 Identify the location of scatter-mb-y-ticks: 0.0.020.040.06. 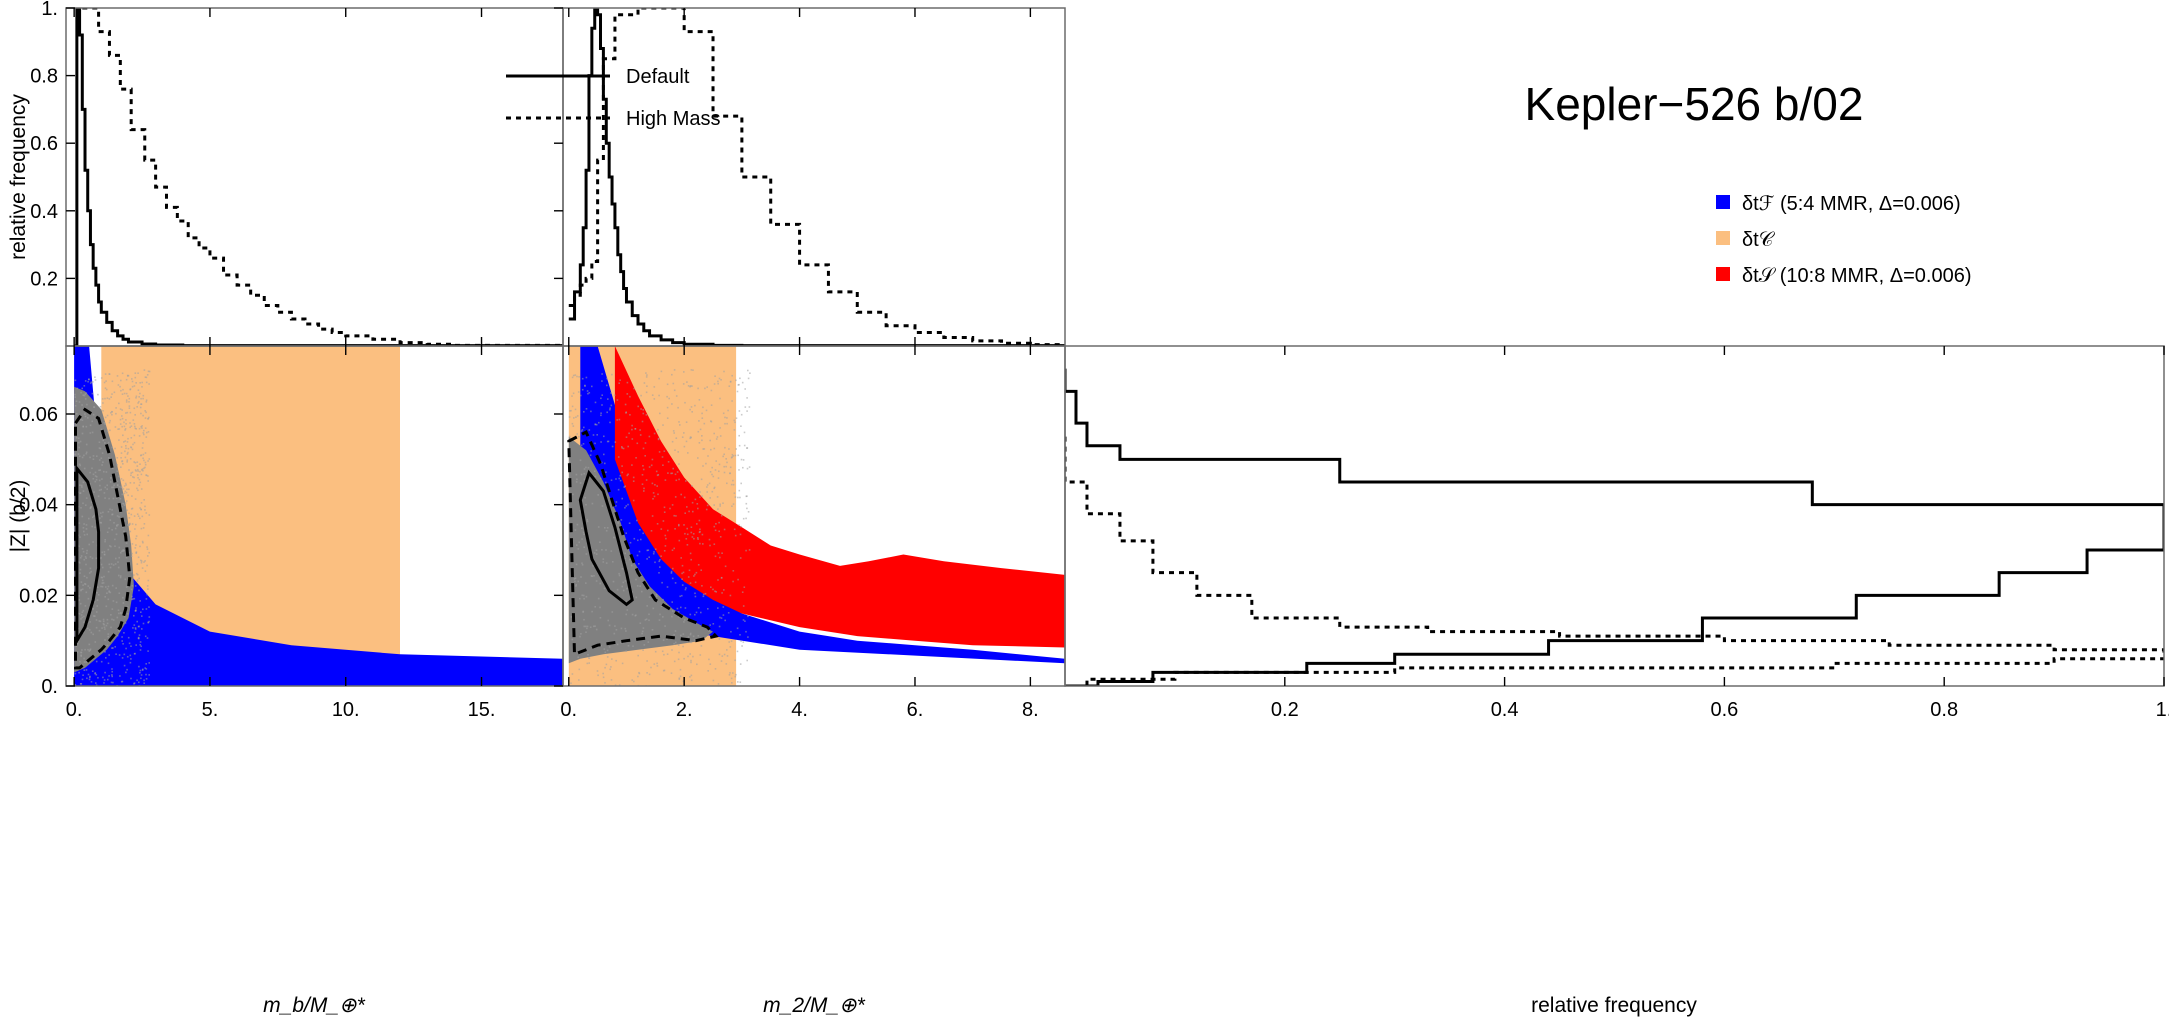
(291, 551).